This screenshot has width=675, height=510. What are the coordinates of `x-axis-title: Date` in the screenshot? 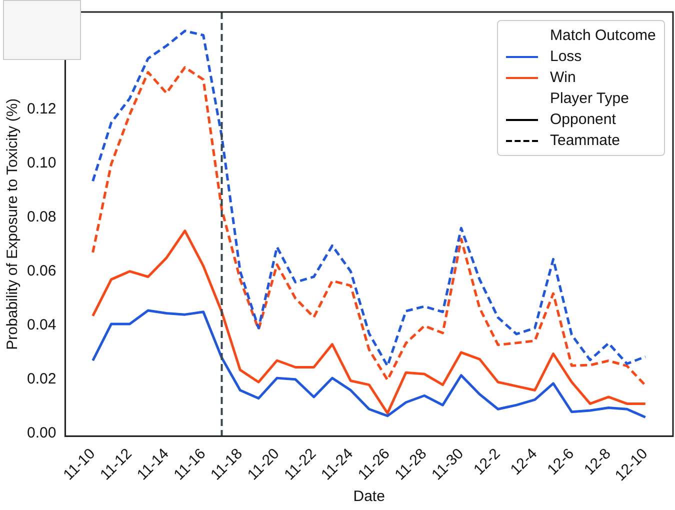 It's located at (369, 497).